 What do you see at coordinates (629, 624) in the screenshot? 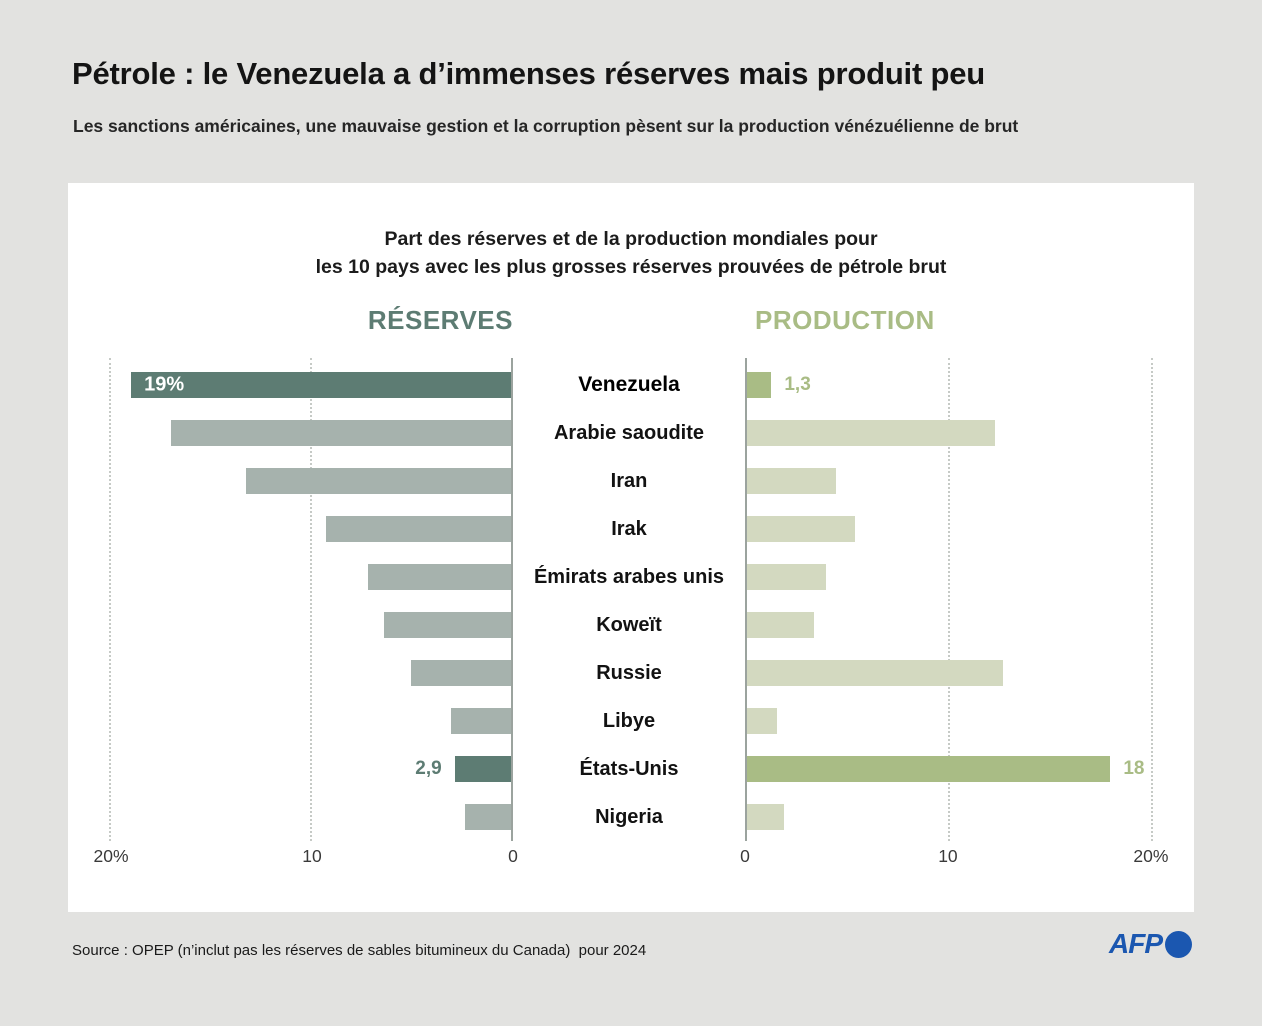
I see `country-label: Koweït` at bounding box center [629, 624].